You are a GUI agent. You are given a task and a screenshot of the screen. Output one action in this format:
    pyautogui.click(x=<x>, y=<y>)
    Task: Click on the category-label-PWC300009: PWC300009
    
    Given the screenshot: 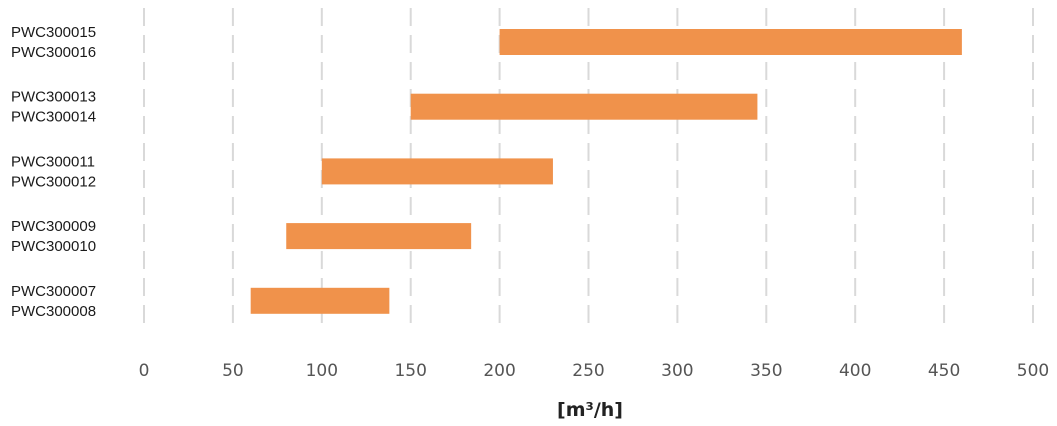 What is the action you would take?
    pyautogui.click(x=53, y=226)
    